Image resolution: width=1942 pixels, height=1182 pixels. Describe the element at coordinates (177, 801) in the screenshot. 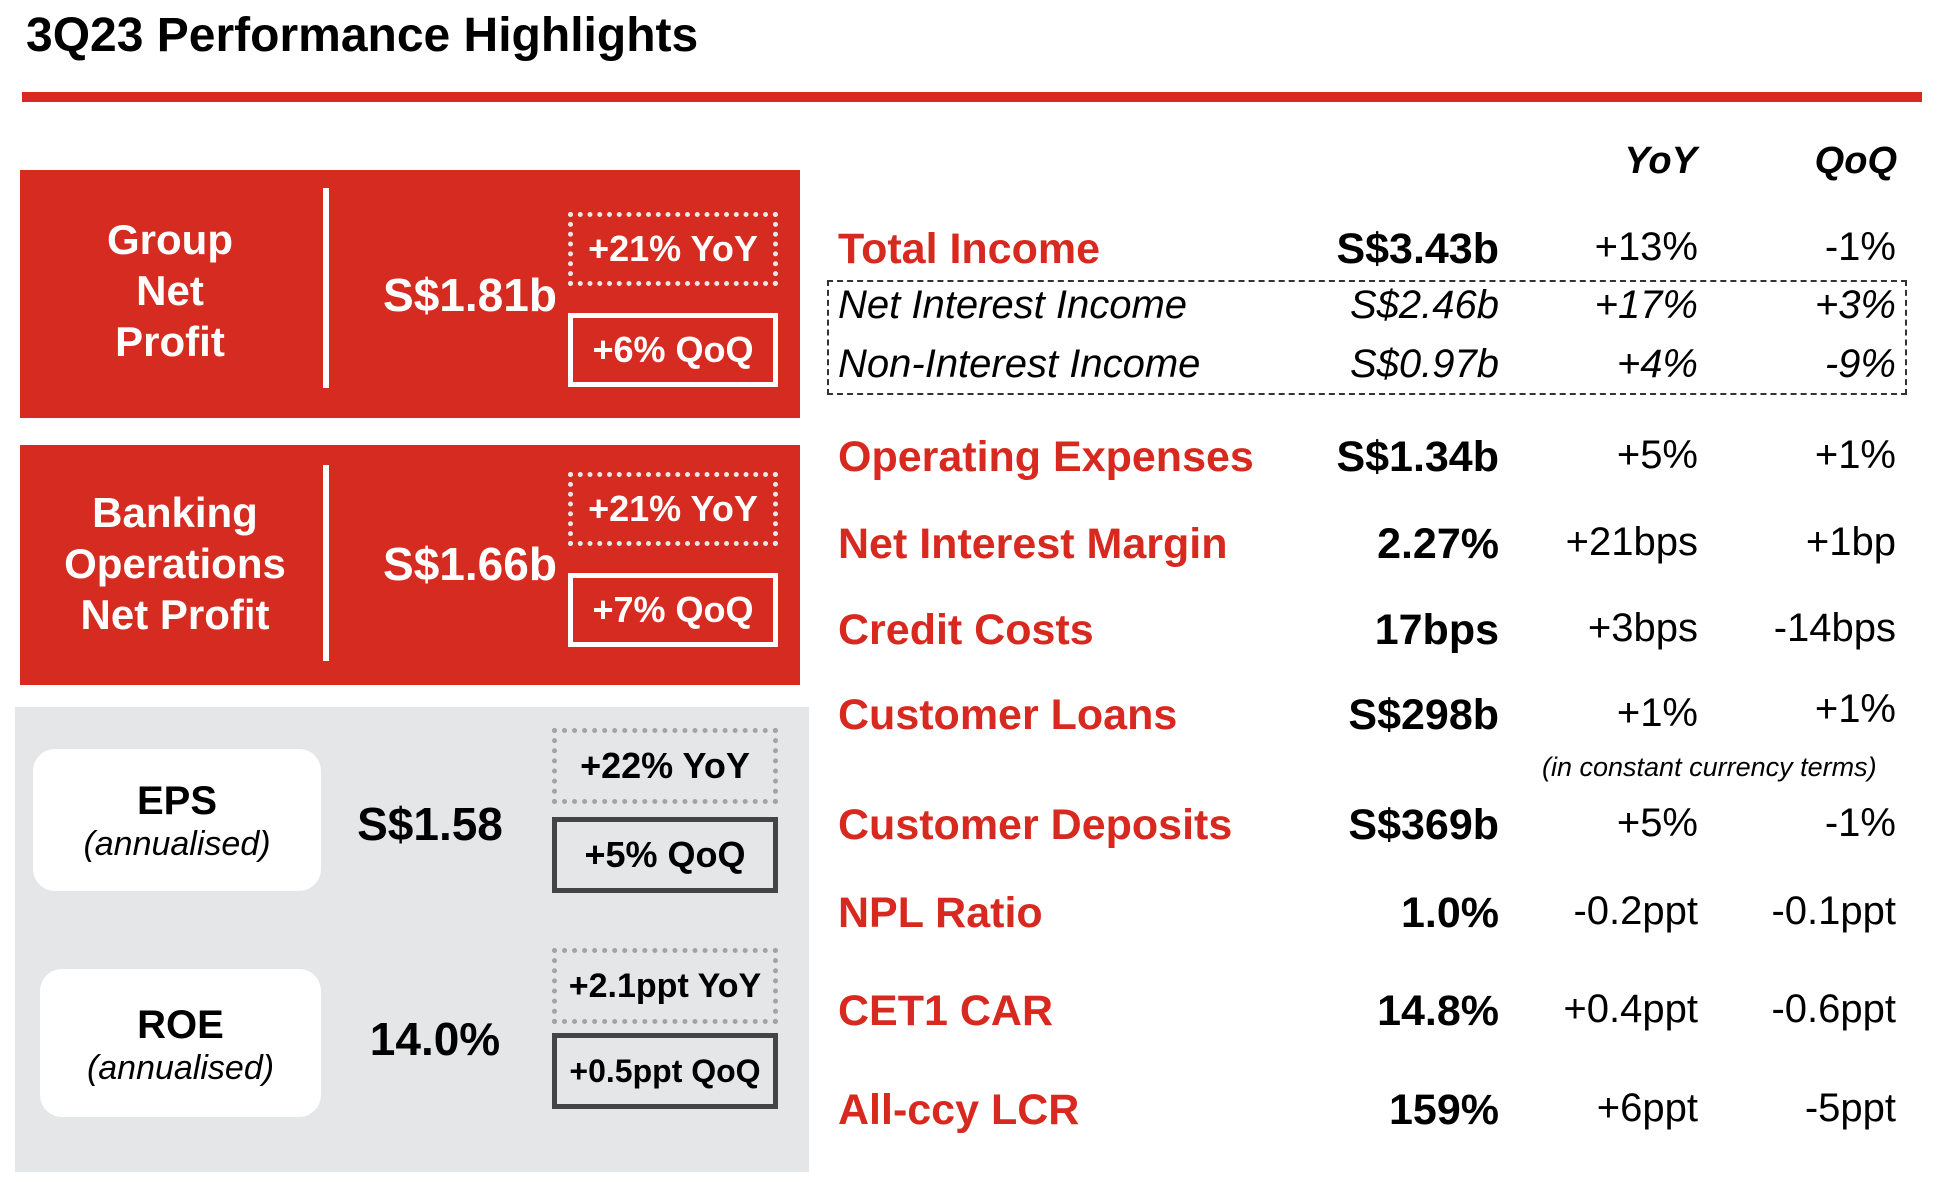

I see `eps-title: EPS` at that location.